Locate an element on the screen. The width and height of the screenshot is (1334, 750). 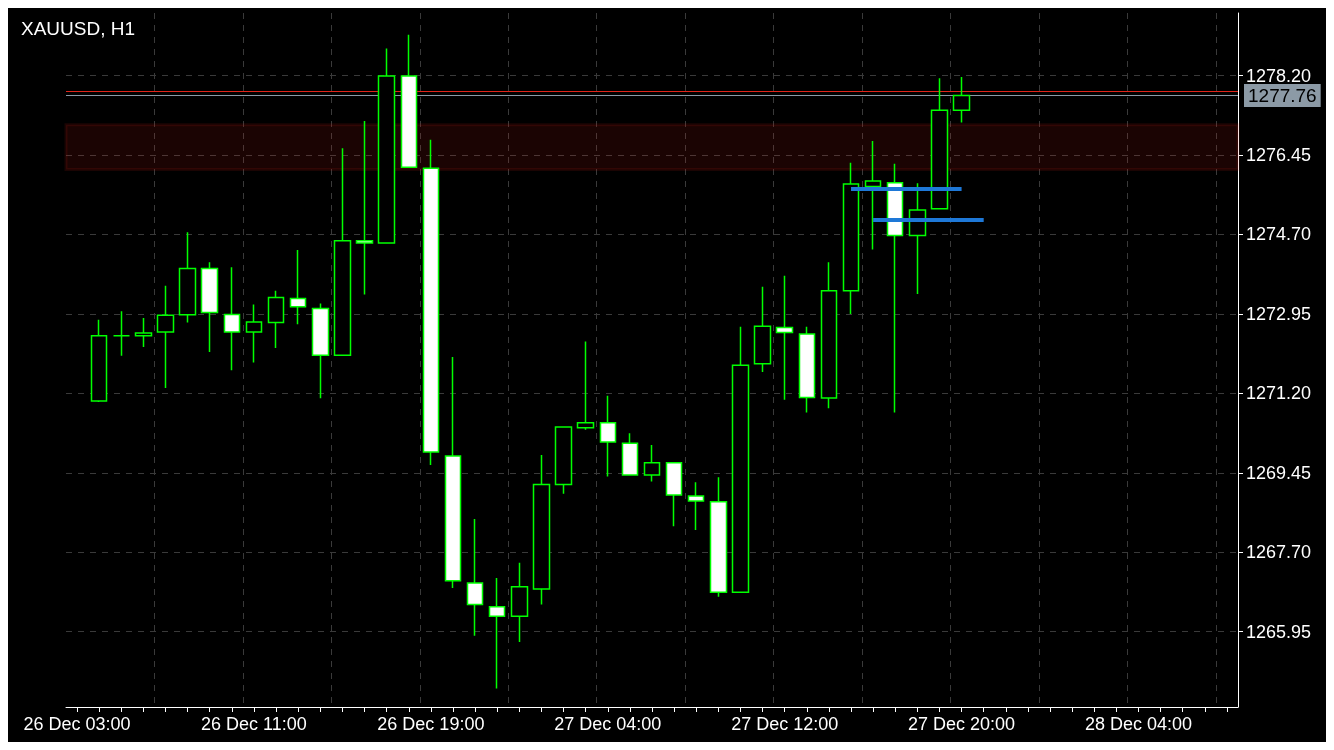
y-tick-label: 1267.70 is located at coordinates (1279, 552).